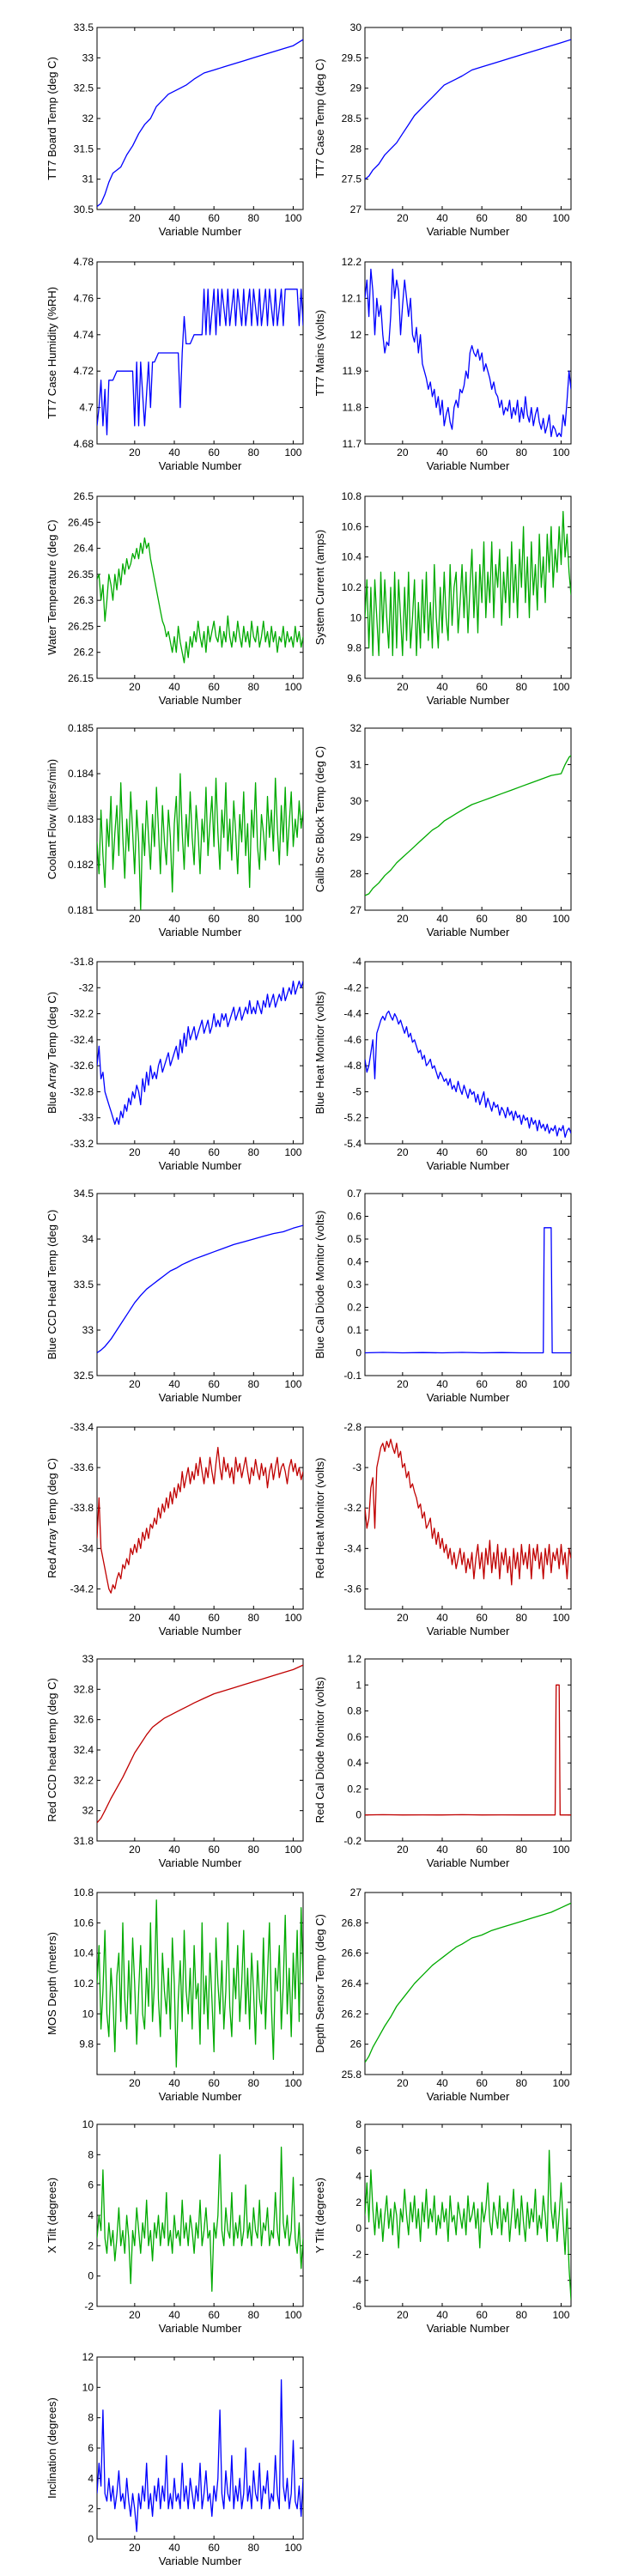 The height and width of the screenshot is (2576, 644). I want to click on y-tick-label: -4.2, so click(352, 987).